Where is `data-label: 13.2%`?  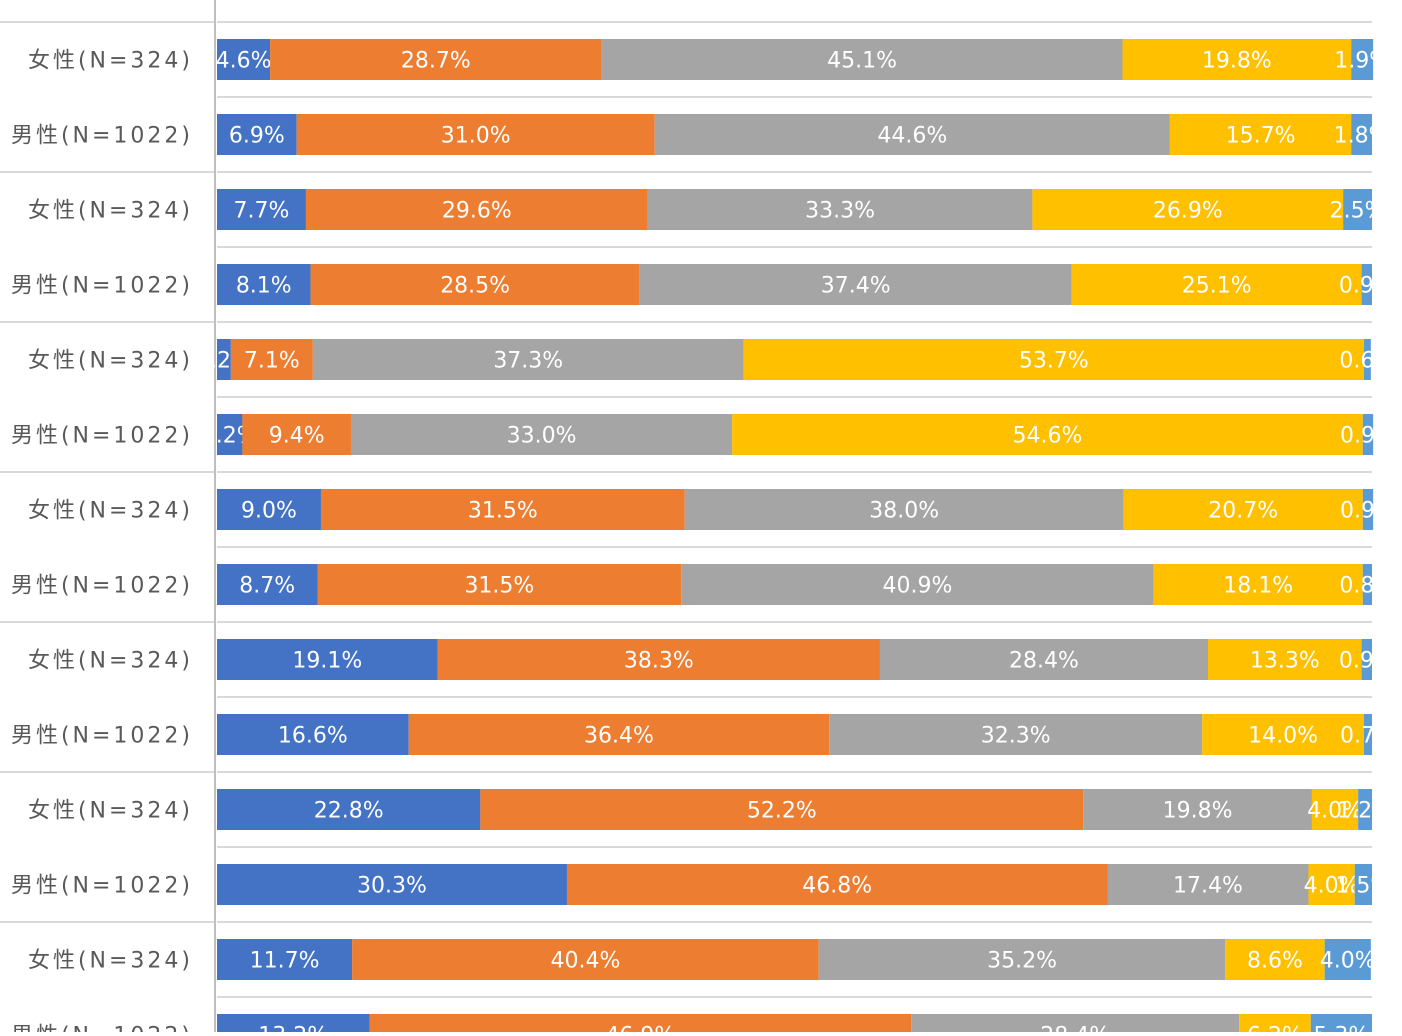
data-label: 13.2% is located at coordinates (293, 1028).